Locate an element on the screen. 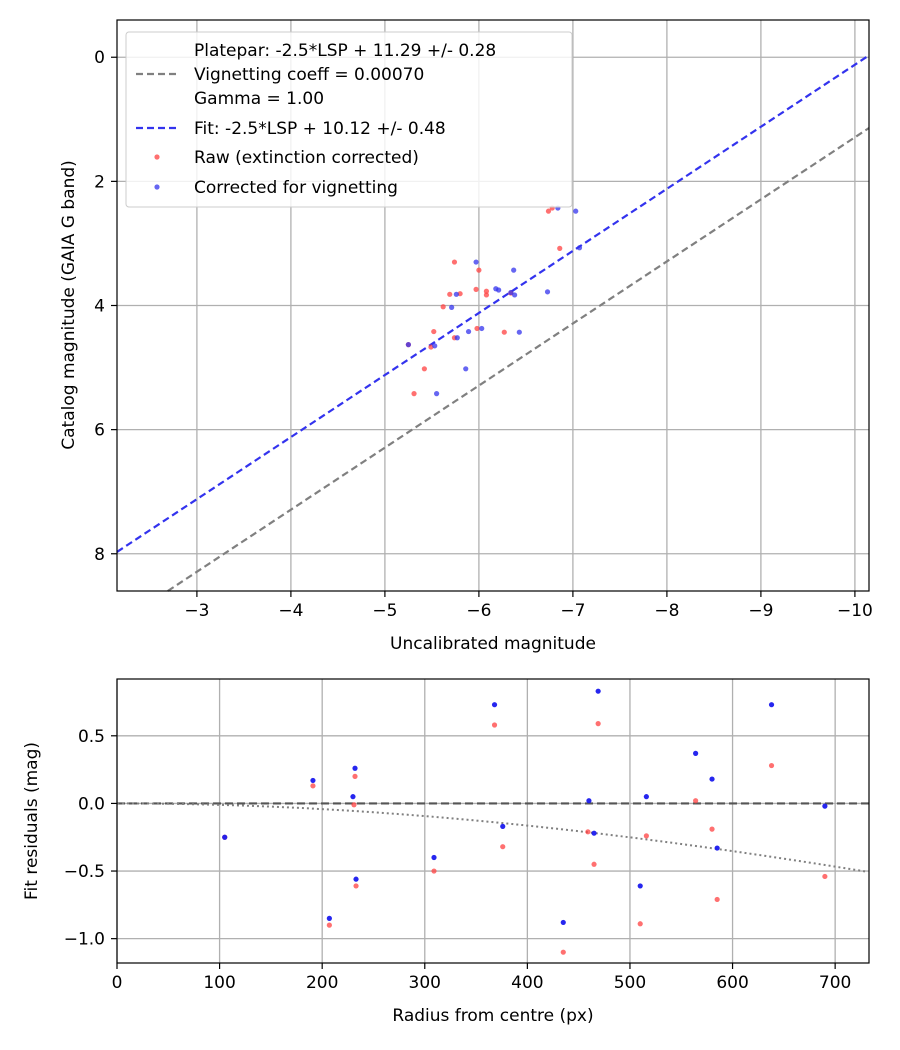 The height and width of the screenshot is (1050, 900). top-y-tick-label: 0 is located at coordinates (99, 58).